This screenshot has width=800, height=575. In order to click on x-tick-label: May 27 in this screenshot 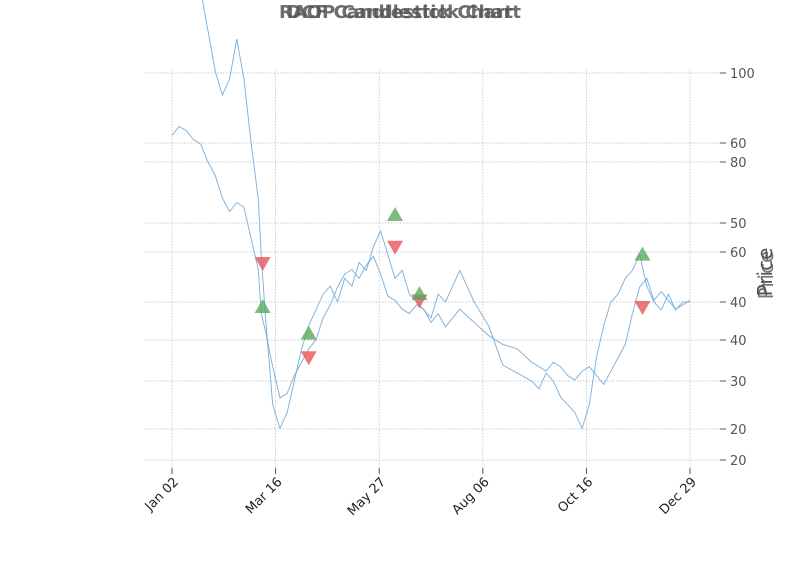, I will do `click(367, 497)`.